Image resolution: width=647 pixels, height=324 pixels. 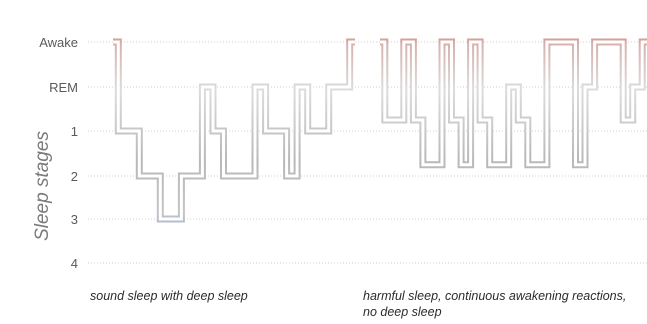 I want to click on y-tick-label: 2, so click(x=74, y=176).